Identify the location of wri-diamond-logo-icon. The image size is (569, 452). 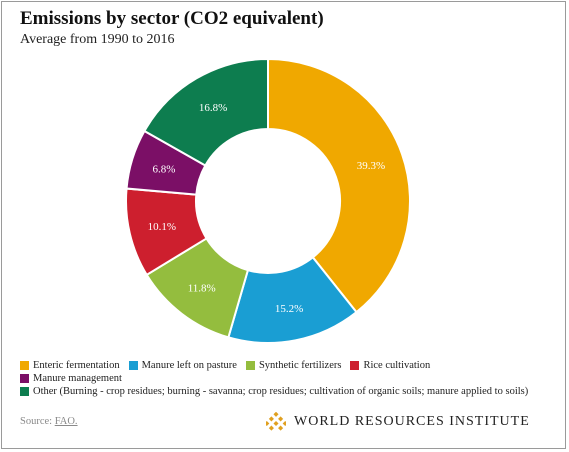
(276, 421).